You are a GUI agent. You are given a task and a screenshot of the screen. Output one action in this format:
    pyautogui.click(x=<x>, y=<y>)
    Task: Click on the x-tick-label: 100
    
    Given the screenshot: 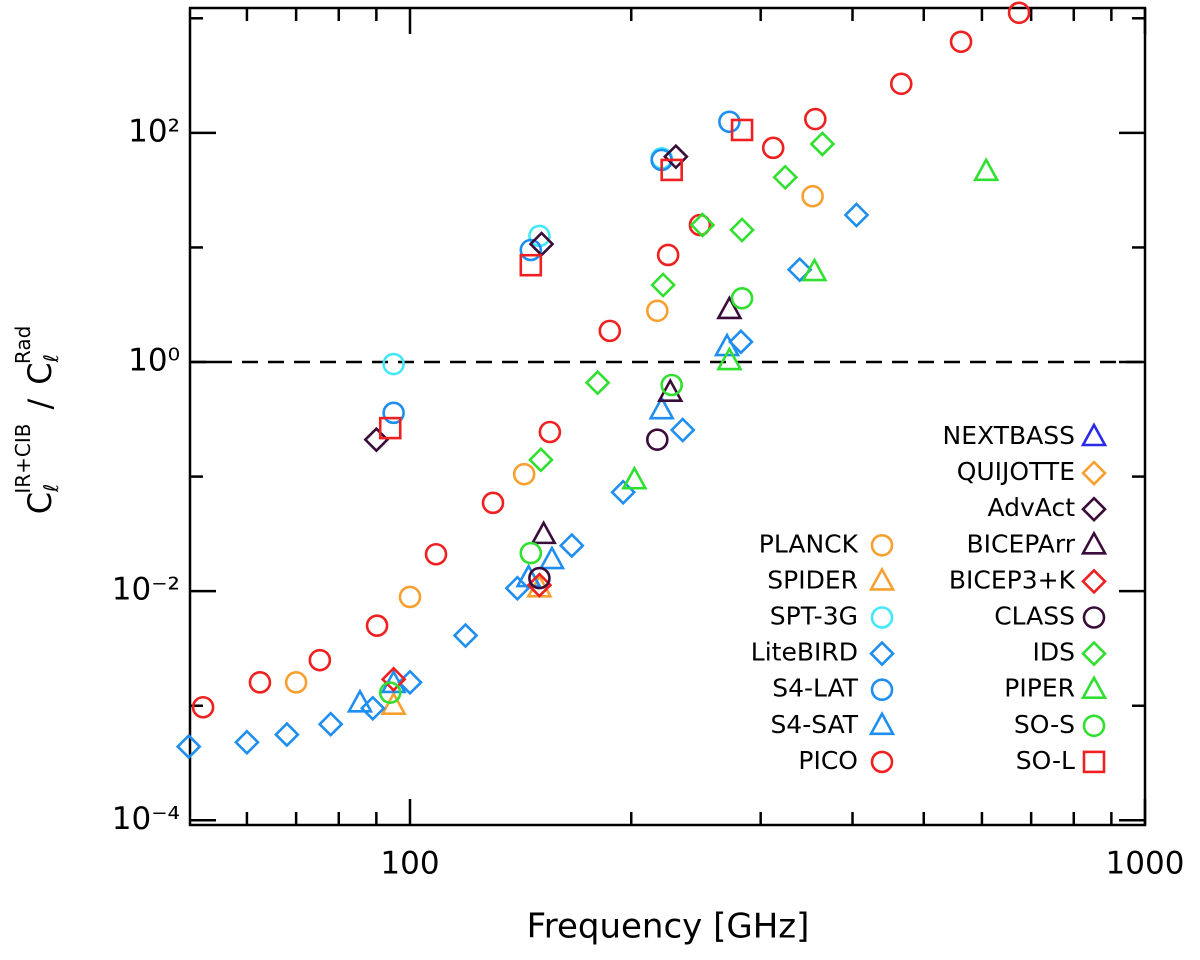 What is the action you would take?
    pyautogui.click(x=409, y=864)
    